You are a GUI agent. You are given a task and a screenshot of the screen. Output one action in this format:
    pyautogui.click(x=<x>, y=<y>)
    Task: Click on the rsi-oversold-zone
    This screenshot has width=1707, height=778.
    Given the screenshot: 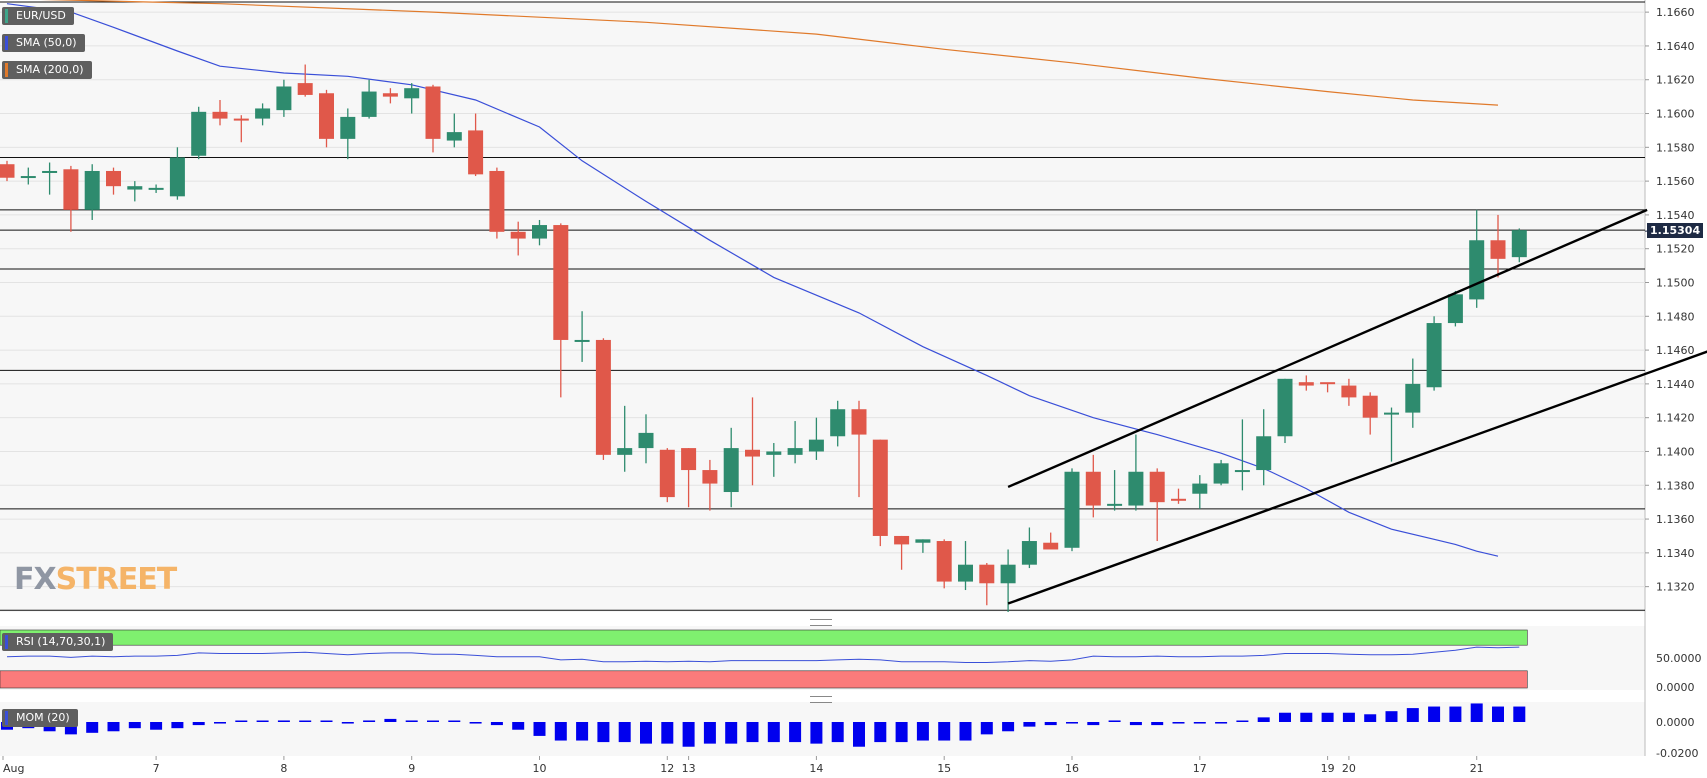 What is the action you would take?
    pyautogui.click(x=764, y=679)
    